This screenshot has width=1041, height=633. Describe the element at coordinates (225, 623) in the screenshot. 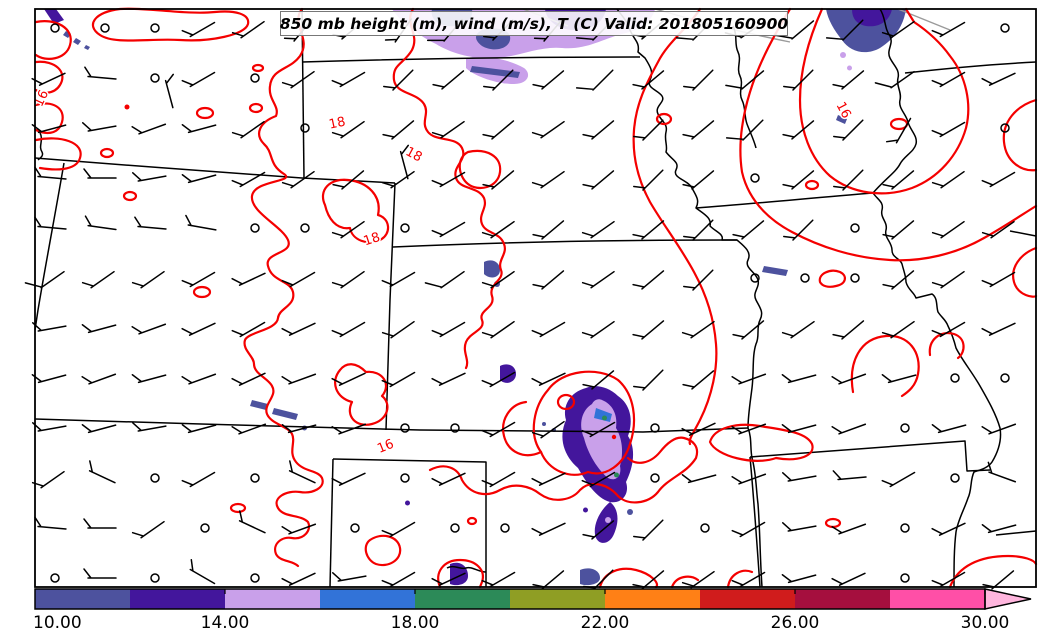

I see `colorbar-tick-label: 14.00` at that location.